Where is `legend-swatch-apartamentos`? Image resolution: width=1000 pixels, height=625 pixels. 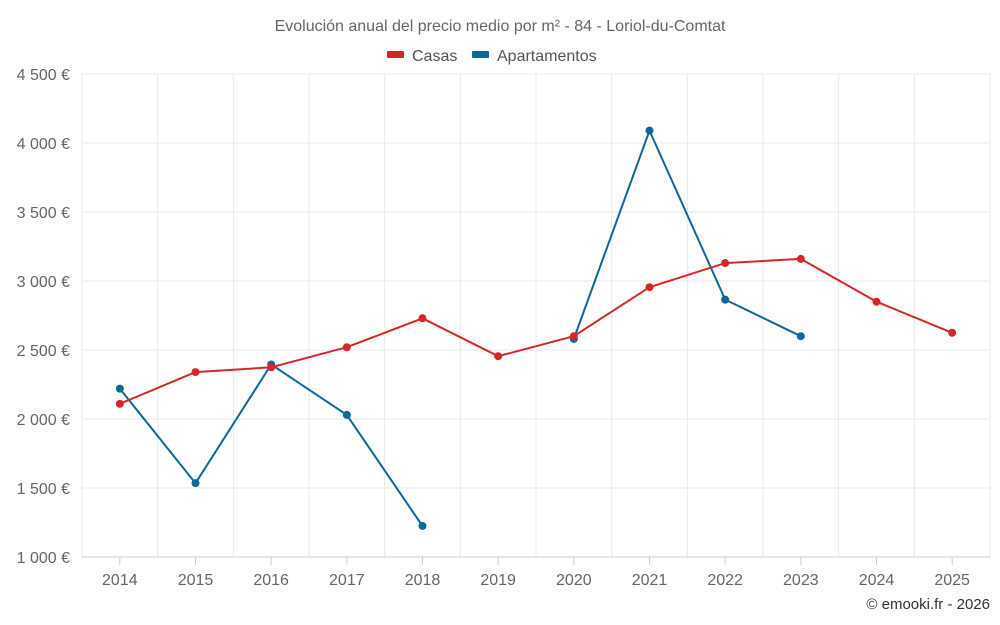 legend-swatch-apartamentos is located at coordinates (480, 54).